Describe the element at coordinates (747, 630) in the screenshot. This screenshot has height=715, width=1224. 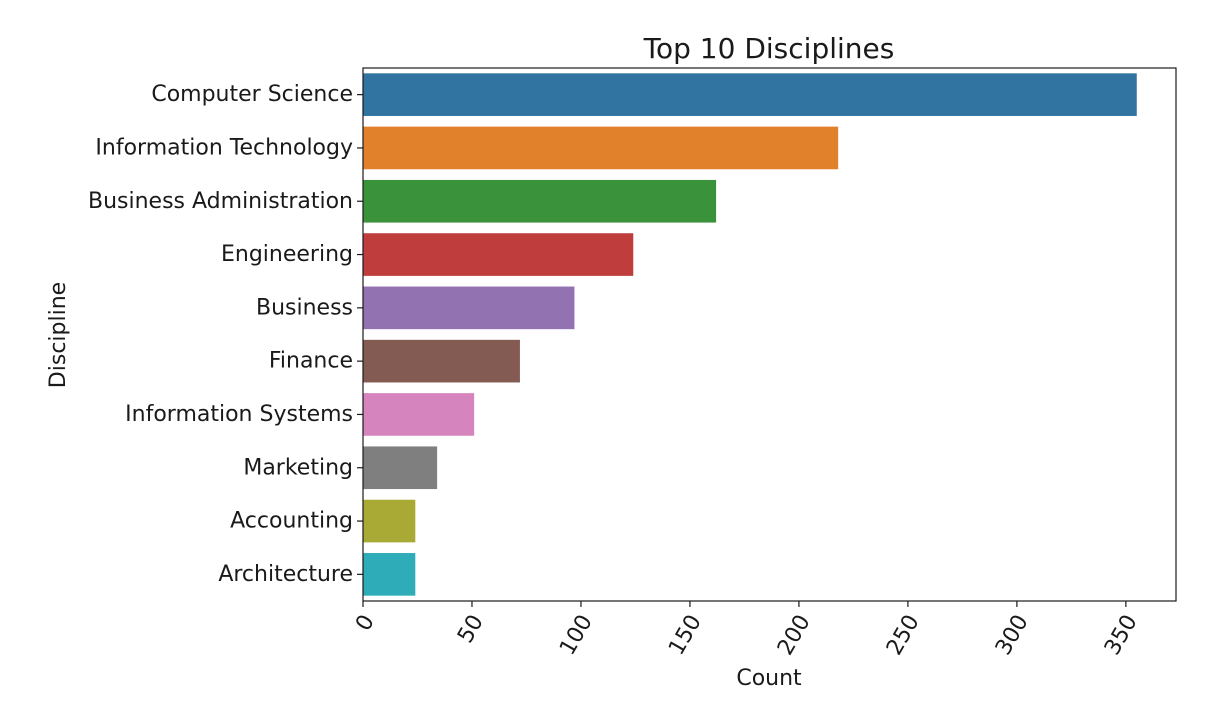
I see `x-axis-ticks: 0 50 100 150 200 250 300 350` at that location.